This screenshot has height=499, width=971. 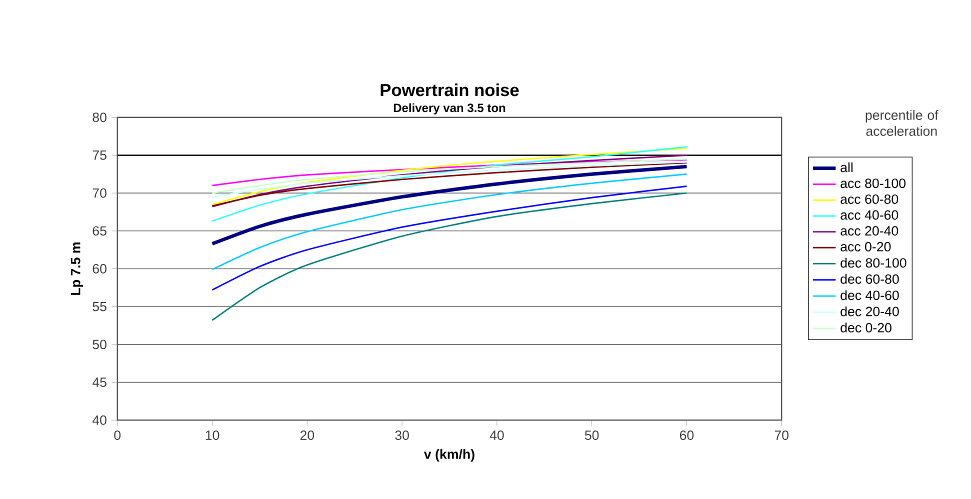 I want to click on y-tick-label: 75, so click(x=99, y=155).